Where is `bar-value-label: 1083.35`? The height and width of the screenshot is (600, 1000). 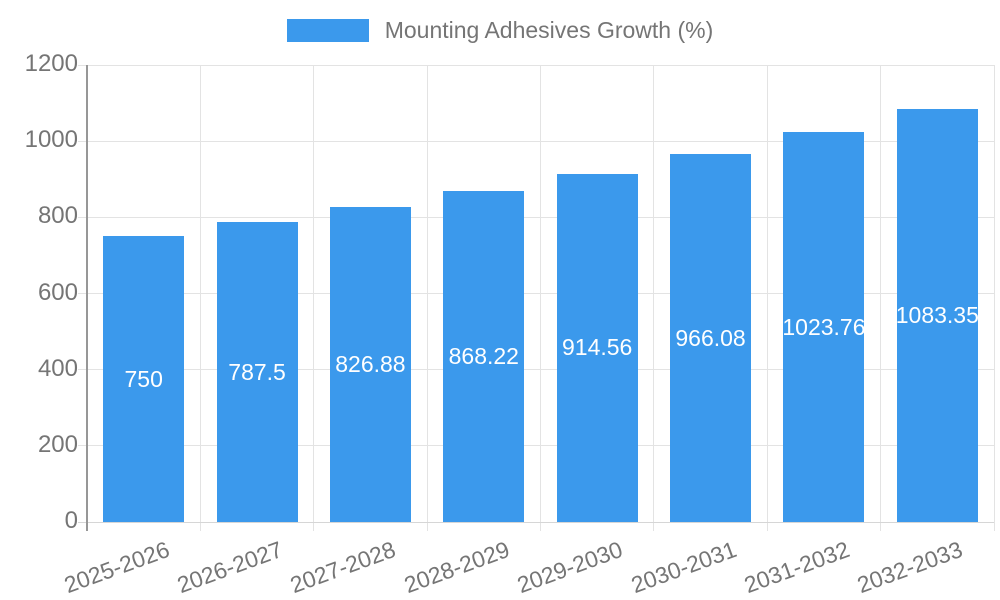 bar-value-label: 1083.35 is located at coordinates (937, 315).